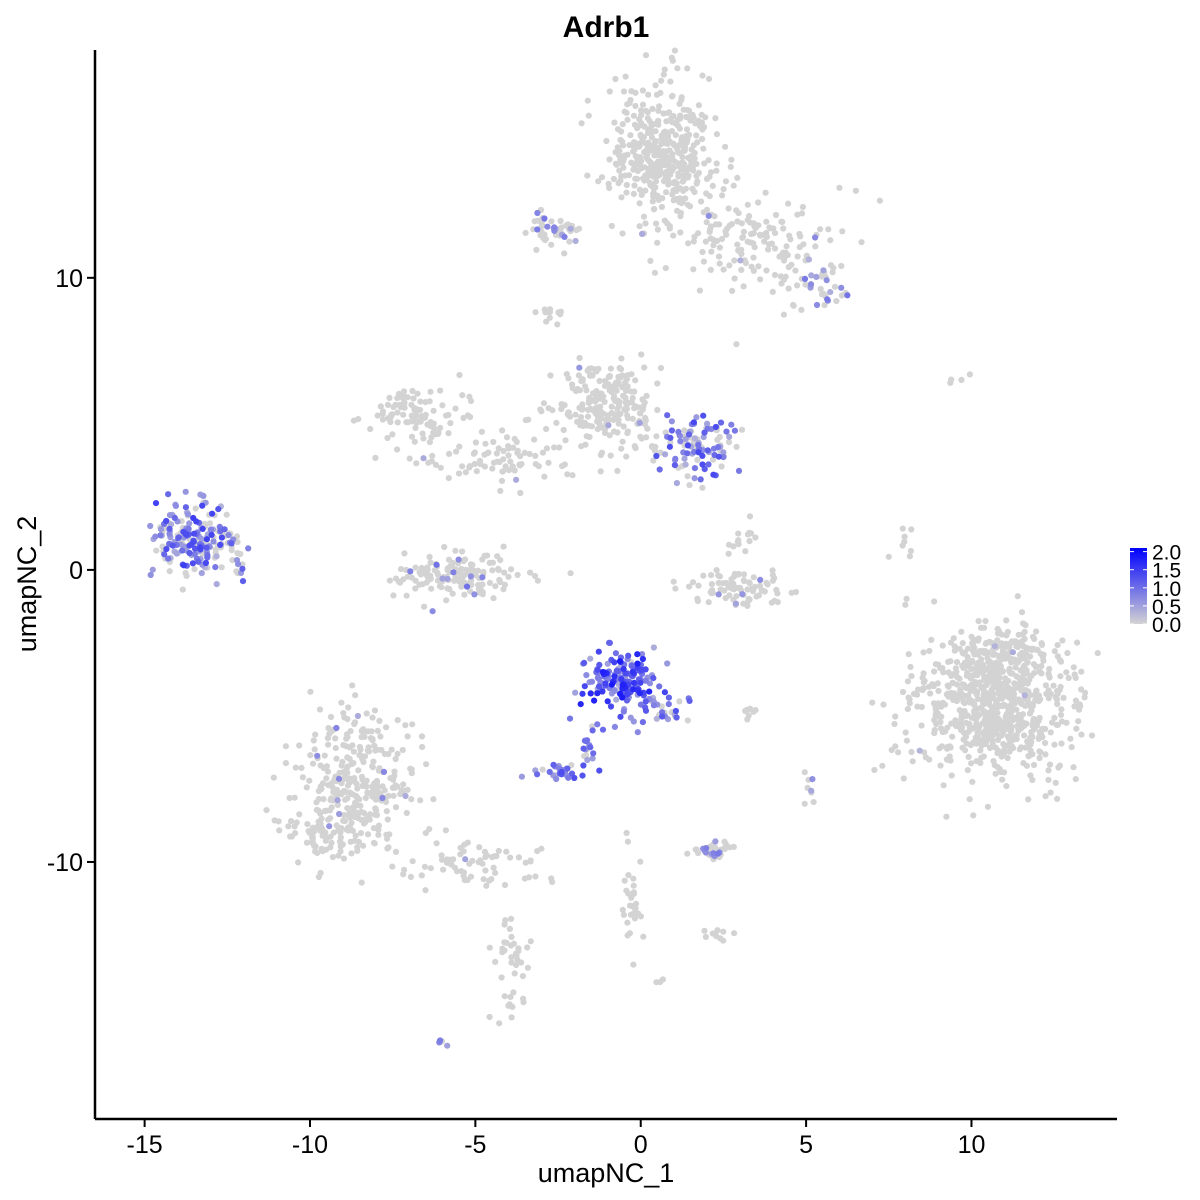  I want to click on x-tick-label: 0, so click(641, 1145).